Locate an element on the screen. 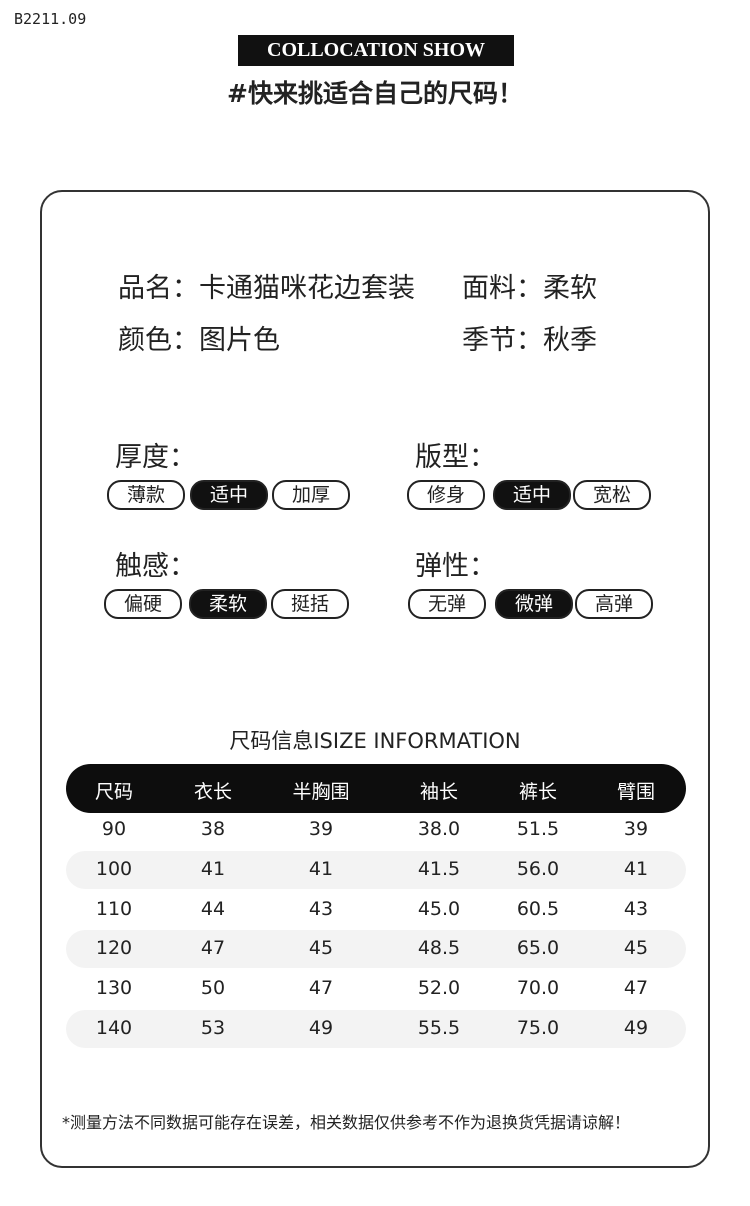 The height and width of the screenshot is (1206, 750). table-cell: 60.5 is located at coordinates (538, 908).